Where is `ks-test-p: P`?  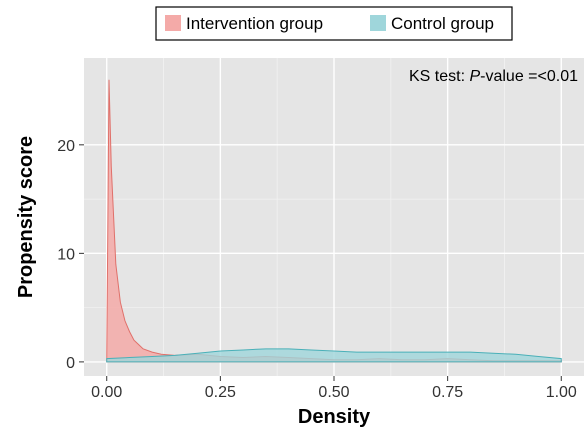
ks-test-p: P is located at coordinates (474, 76).